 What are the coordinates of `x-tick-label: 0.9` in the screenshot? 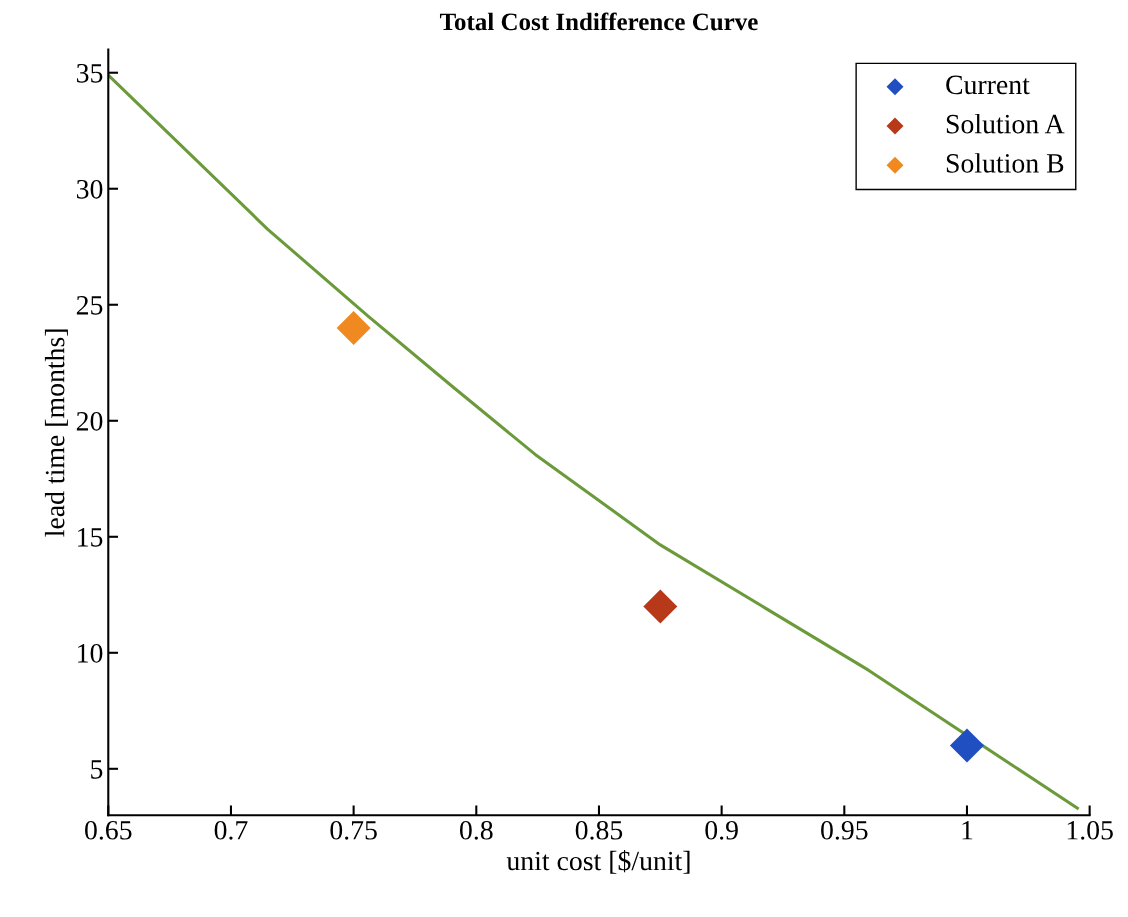 It's located at (721, 830).